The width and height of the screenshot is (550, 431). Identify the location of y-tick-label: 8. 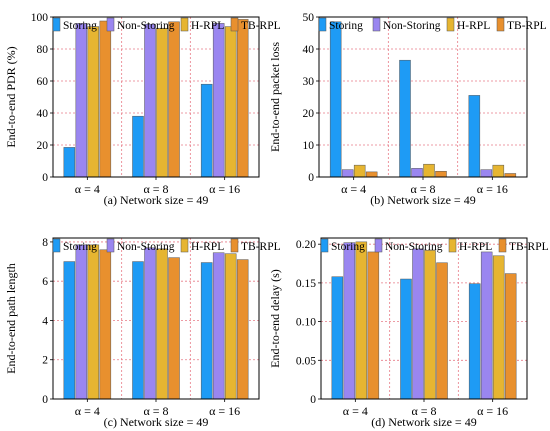
(45, 243).